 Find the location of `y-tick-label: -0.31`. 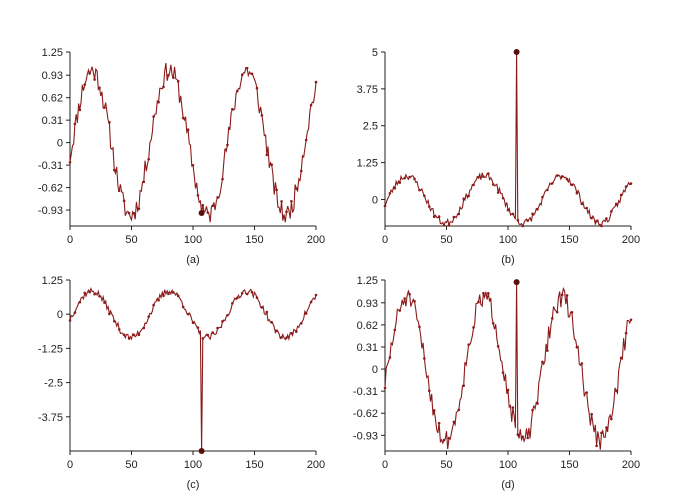

y-tick-label: -0.31 is located at coordinates (365, 392).